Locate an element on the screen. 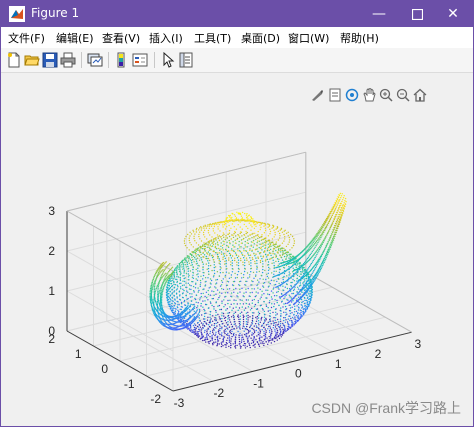 Image resolution: width=474 pixels, height=427 pixels. save-icon is located at coordinates (50, 60).